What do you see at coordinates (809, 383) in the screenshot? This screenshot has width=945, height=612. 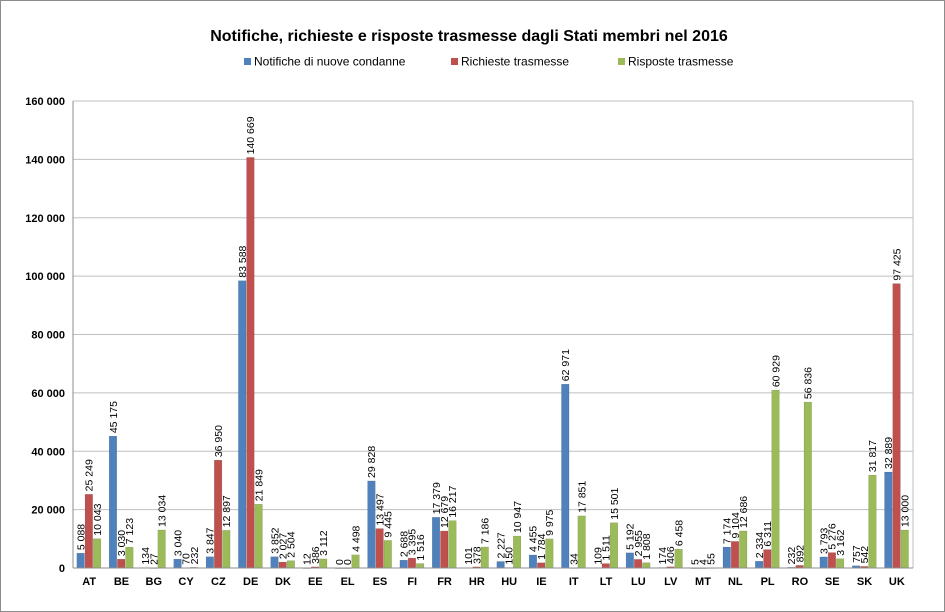 I see `data-label-ro-risposte-trasmesse: 56 836` at bounding box center [809, 383].